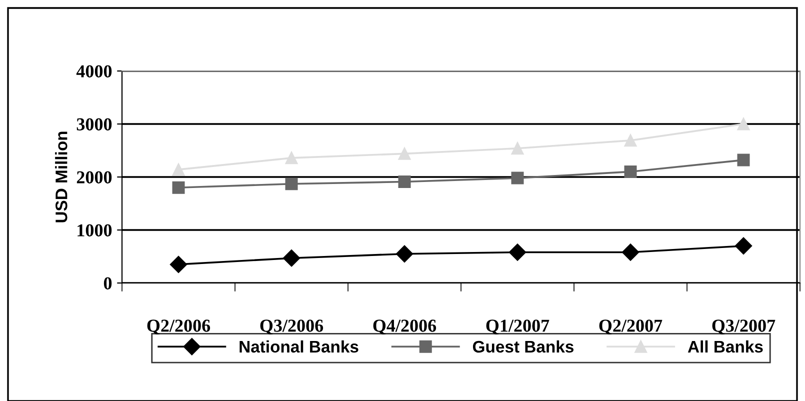  What do you see at coordinates (61, 177) in the screenshot?
I see `y-axis-title: USD Million` at bounding box center [61, 177].